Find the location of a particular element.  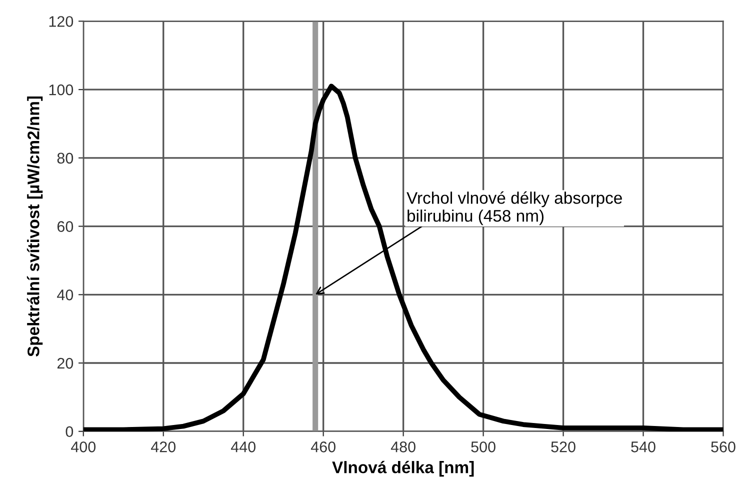

x-tick-label: 460 is located at coordinates (323, 447).